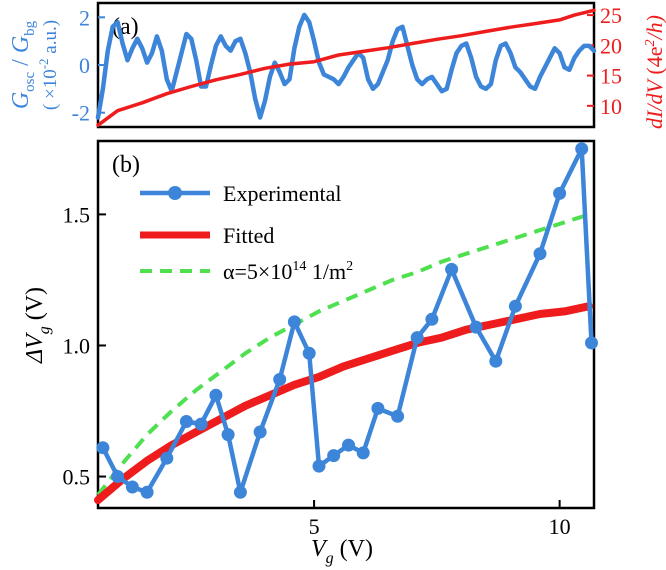 Image resolution: width=666 pixels, height=570 pixels. What do you see at coordinates (84, 65) in the screenshot?
I see `left-tick-label: 0` at bounding box center [84, 65].